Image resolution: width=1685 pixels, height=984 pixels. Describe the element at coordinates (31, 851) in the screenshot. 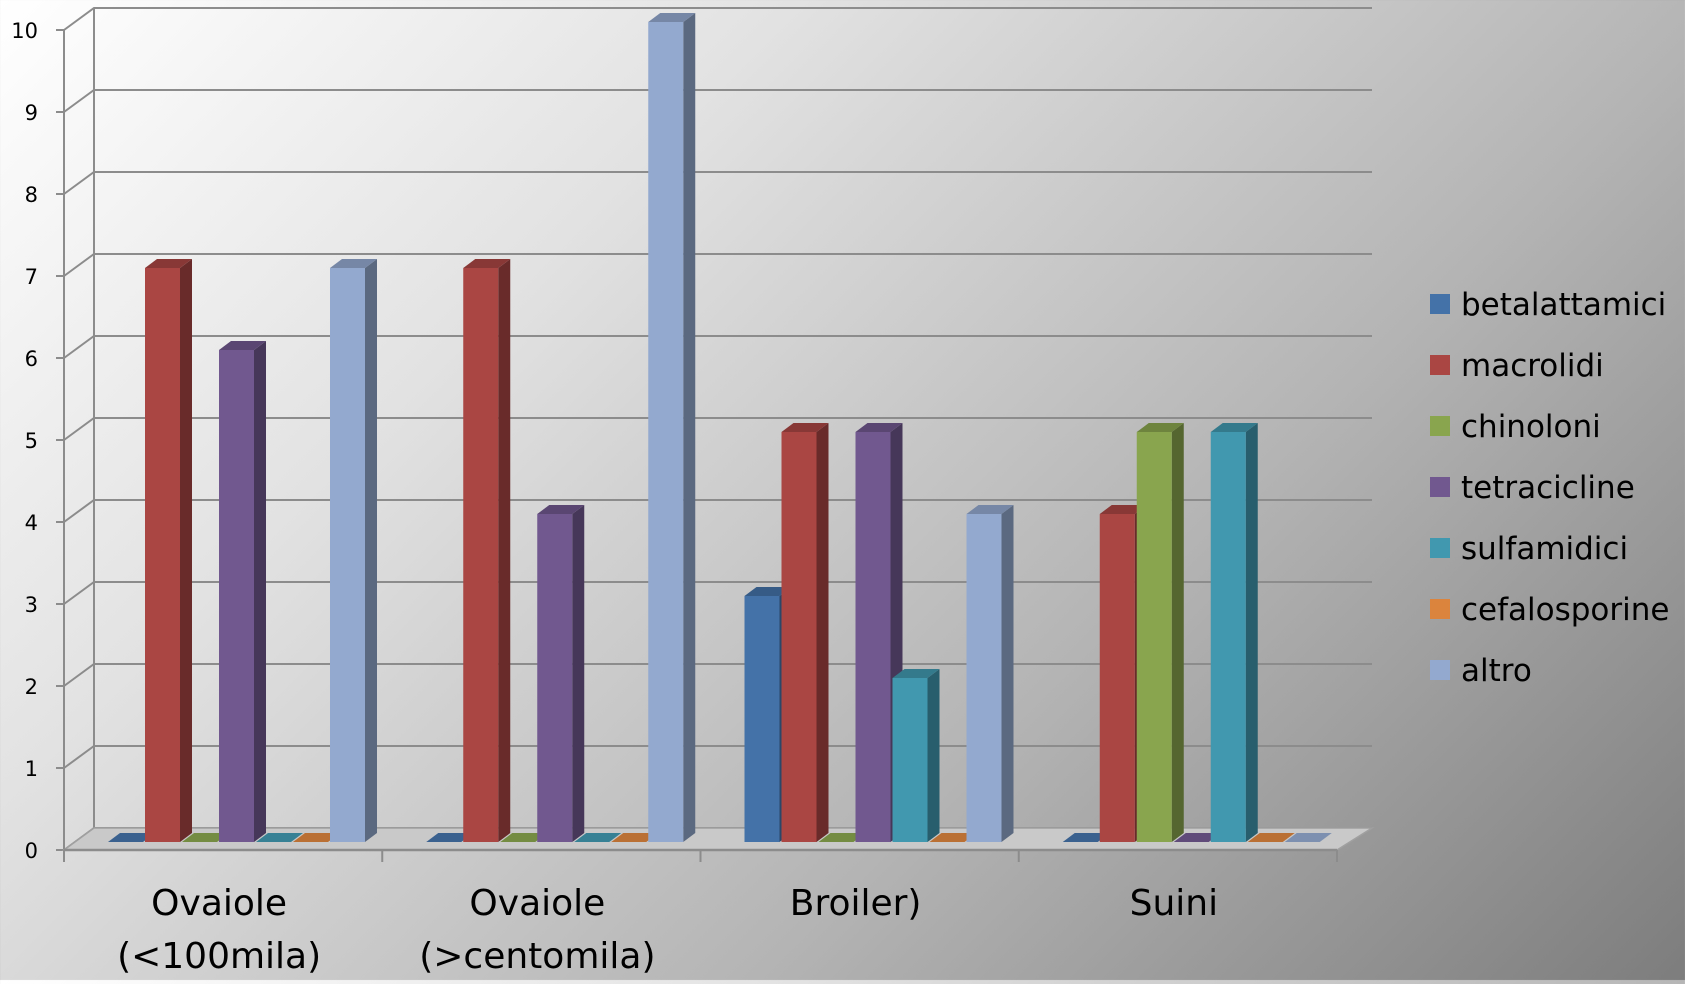

I see `y-tick-label: 0` at that location.